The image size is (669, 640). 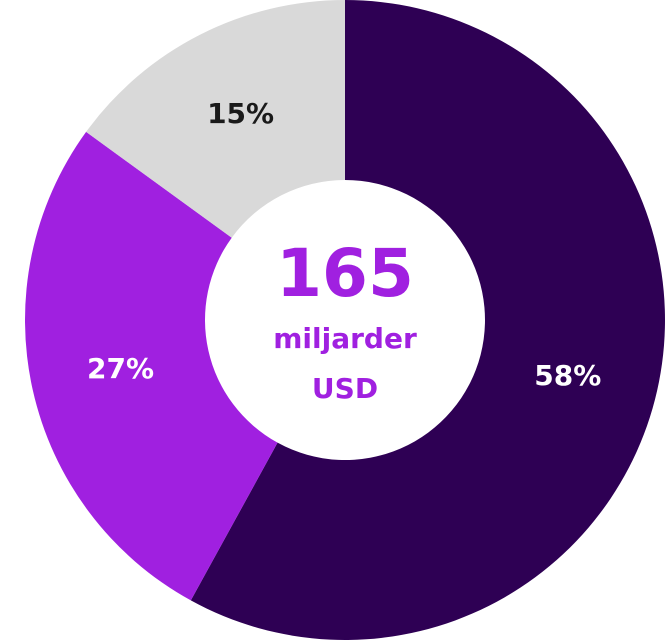 I want to click on slice-label: 15%, so click(x=240, y=113).